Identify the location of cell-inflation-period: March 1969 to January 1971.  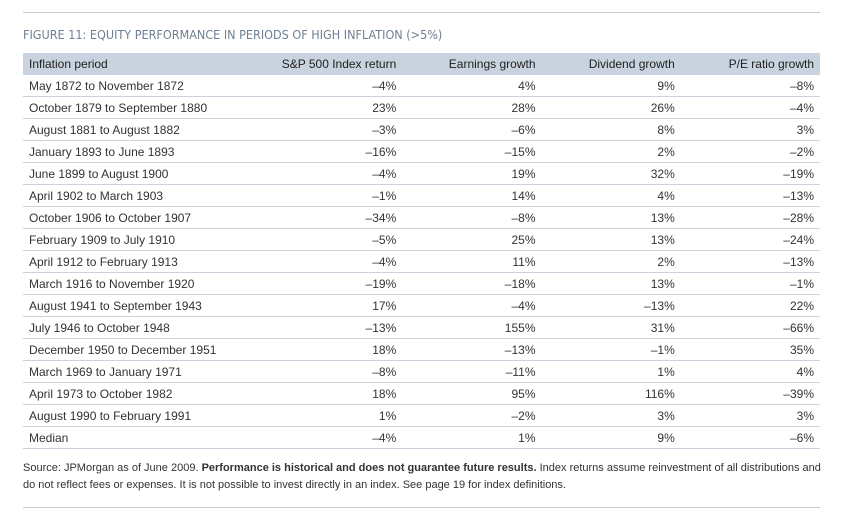
(143, 371).